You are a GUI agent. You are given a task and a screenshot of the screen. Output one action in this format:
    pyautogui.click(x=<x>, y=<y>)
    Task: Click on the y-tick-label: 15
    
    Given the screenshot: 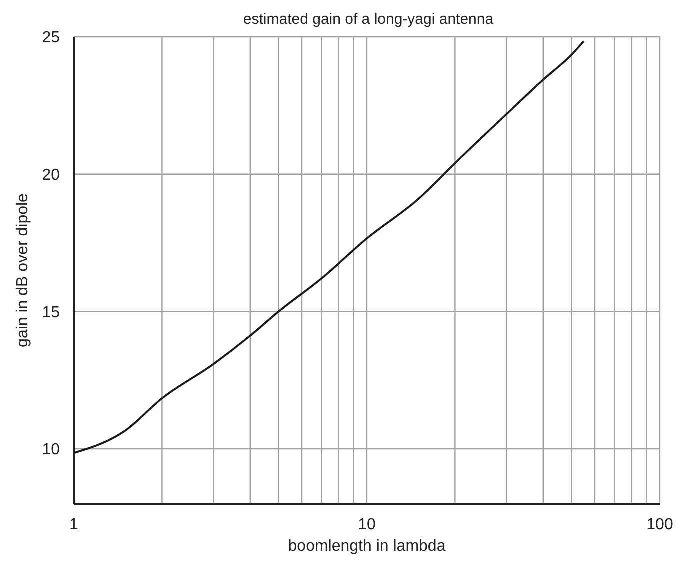 What is the action you would take?
    pyautogui.click(x=51, y=313)
    